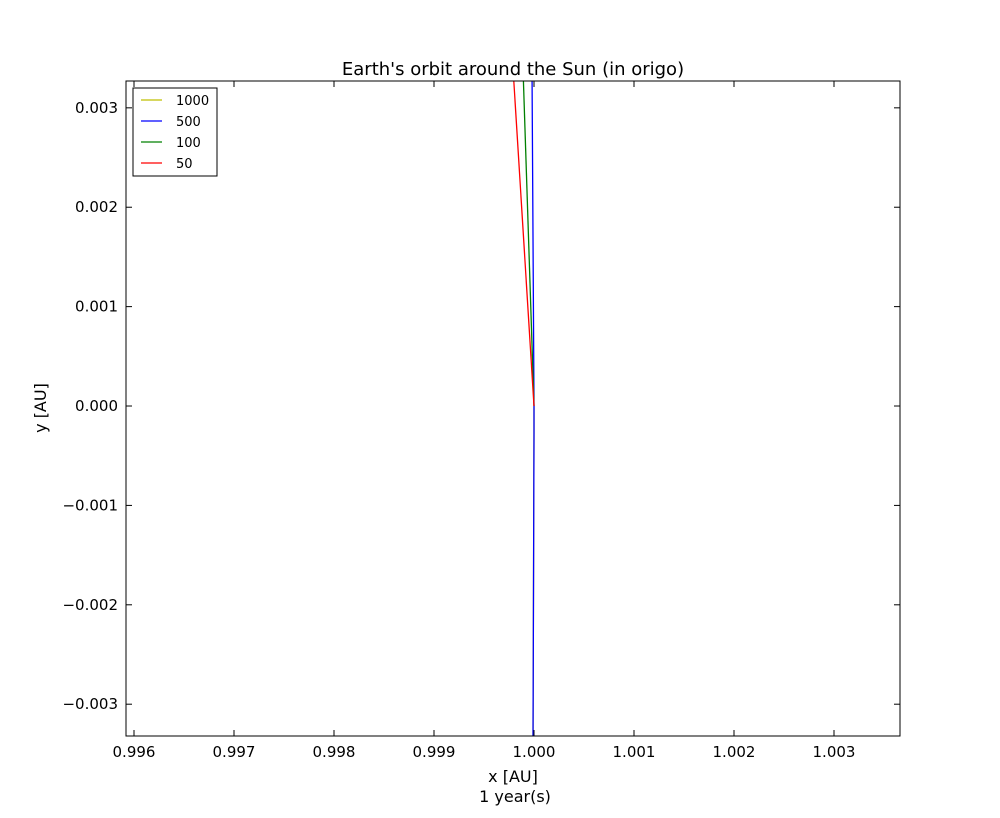 The width and height of the screenshot is (1000, 818). I want to click on x-tick-label: 1.002, so click(734, 752).